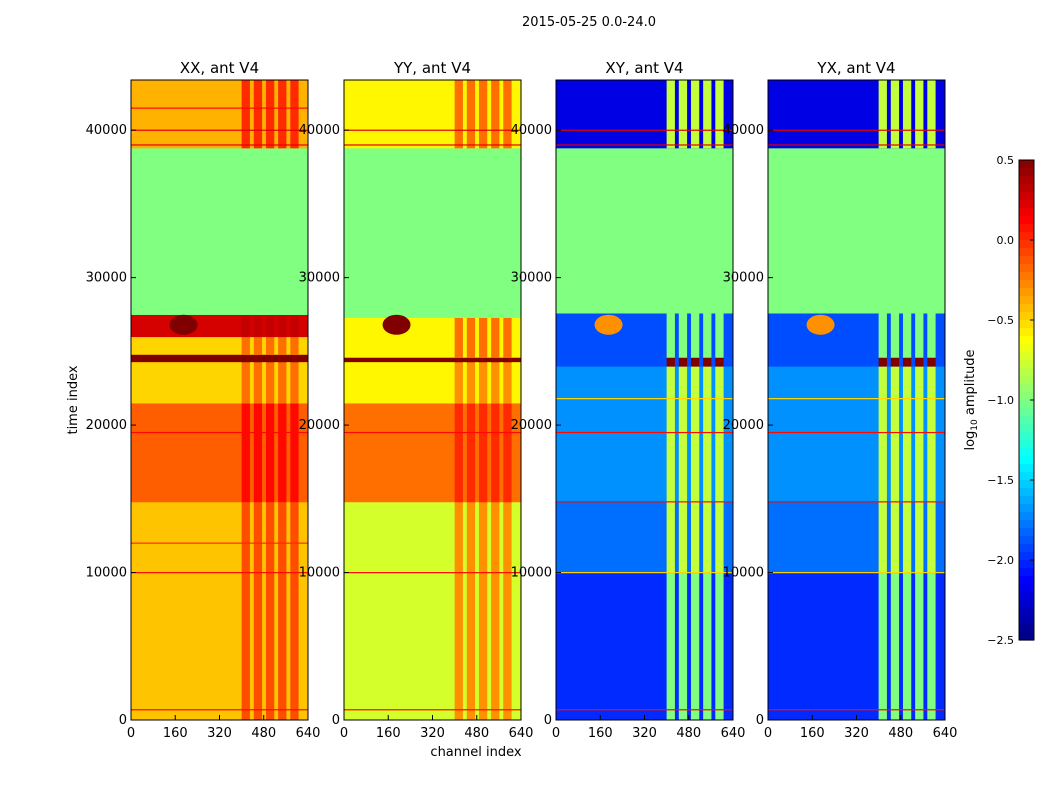 This screenshot has height=800, width=1050. What do you see at coordinates (812, 733) in the screenshot?
I see `x-tick-label: 160` at bounding box center [812, 733].